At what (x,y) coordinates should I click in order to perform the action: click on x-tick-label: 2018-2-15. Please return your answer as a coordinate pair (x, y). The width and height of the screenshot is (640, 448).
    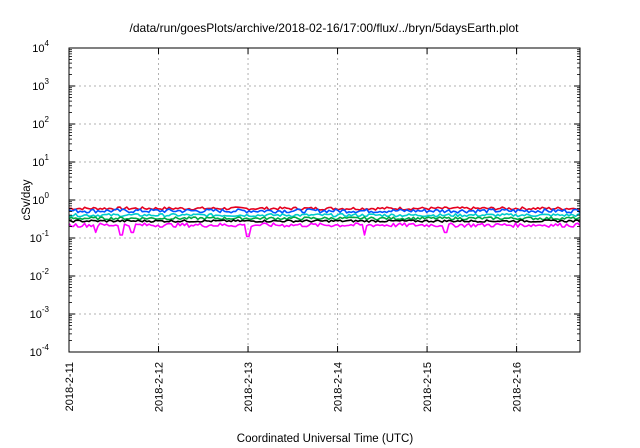
    Looking at the image, I should click on (428, 387).